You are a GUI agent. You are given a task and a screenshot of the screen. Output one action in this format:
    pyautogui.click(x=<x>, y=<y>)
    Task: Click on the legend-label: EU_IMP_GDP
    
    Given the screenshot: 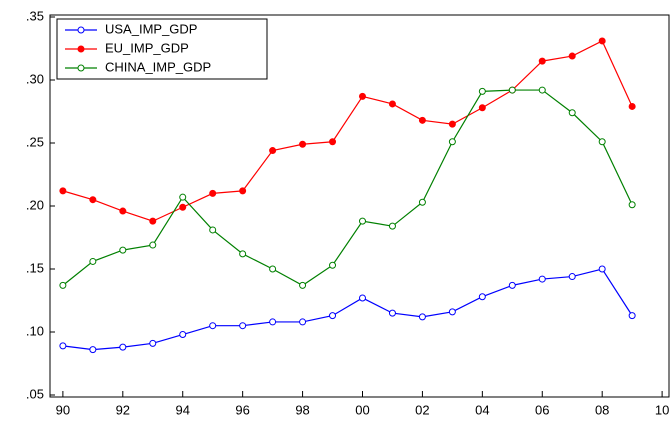 What is the action you would take?
    pyautogui.click(x=147, y=47)
    